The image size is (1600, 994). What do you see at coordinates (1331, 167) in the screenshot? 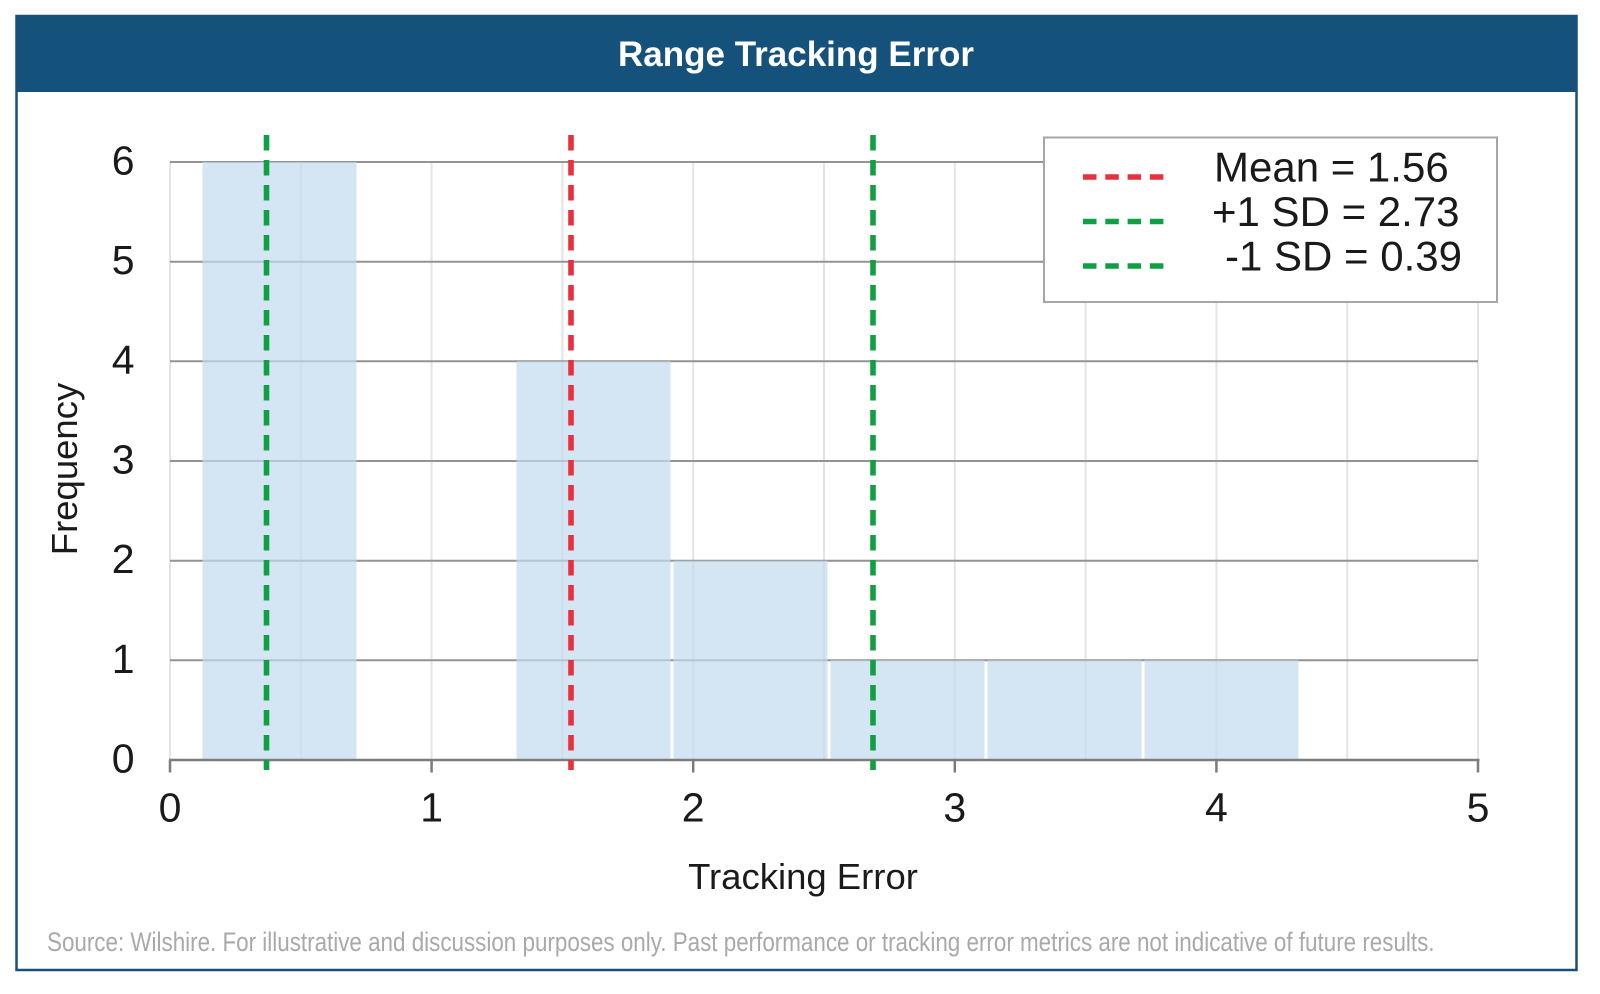
I see `svg-text: Mean = 1.56` at bounding box center [1331, 167].